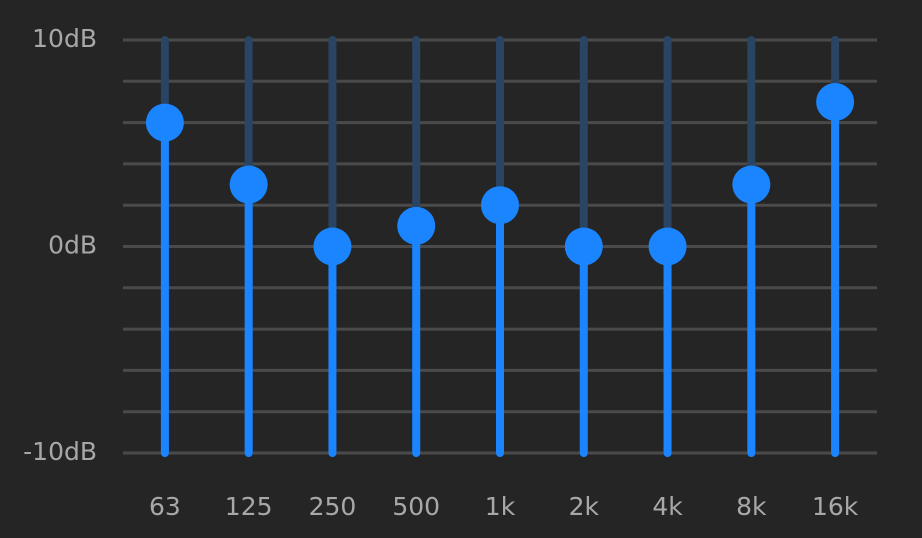 This screenshot has width=922, height=538. I want to click on y-tick-label: -10dB, so click(60, 451).